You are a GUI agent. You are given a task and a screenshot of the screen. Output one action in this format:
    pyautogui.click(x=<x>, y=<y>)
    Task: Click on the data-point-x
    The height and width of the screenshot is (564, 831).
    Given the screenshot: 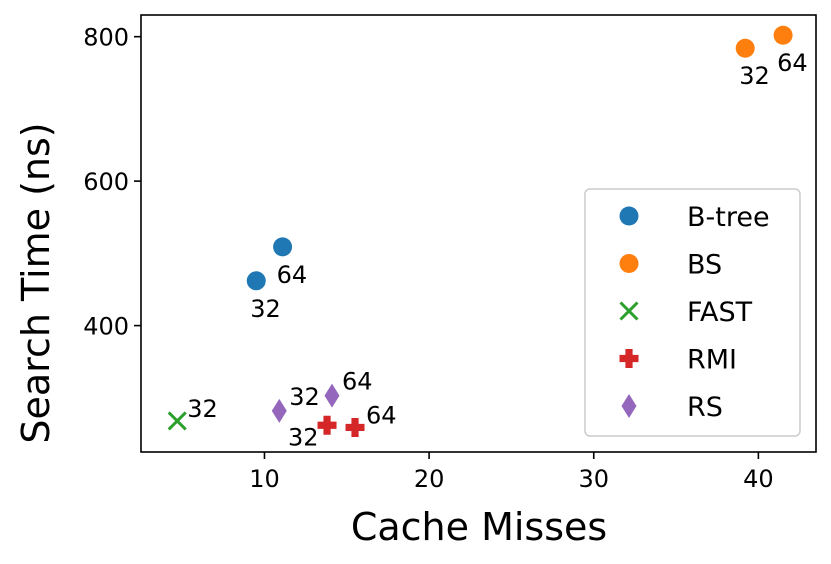 What is the action you would take?
    pyautogui.click(x=177, y=421)
    